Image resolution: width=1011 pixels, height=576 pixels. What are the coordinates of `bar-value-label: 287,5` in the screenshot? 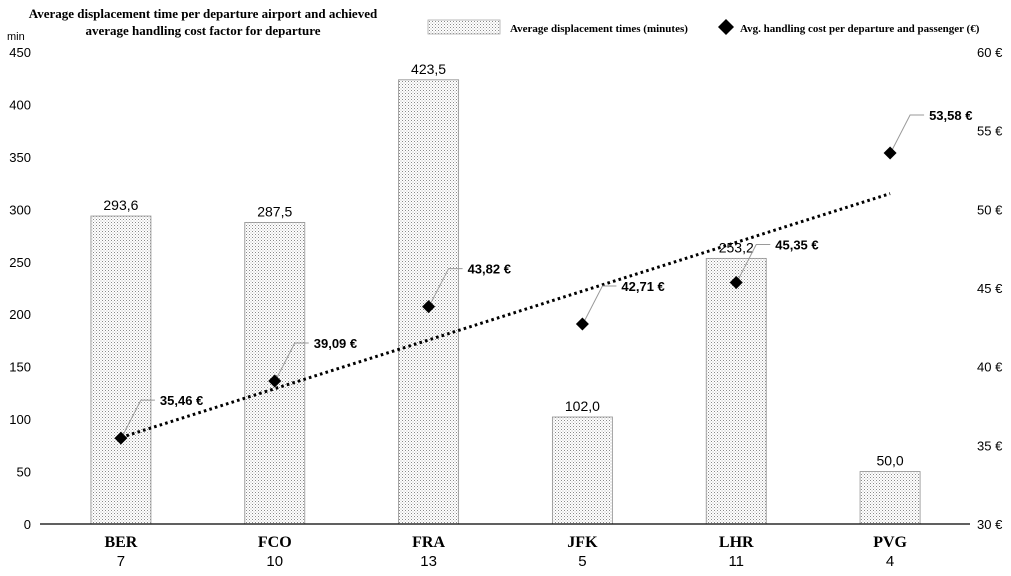 It's located at (274, 211).